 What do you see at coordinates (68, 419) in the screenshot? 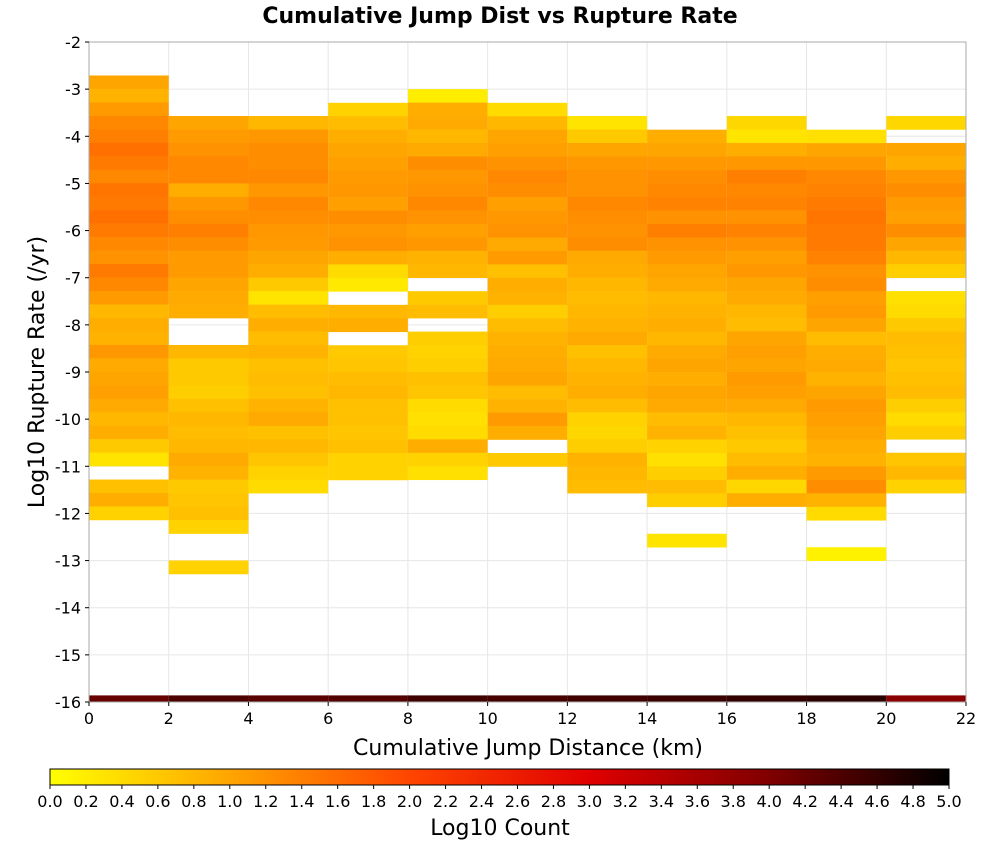
I see `y-tick-label: -10` at bounding box center [68, 419].